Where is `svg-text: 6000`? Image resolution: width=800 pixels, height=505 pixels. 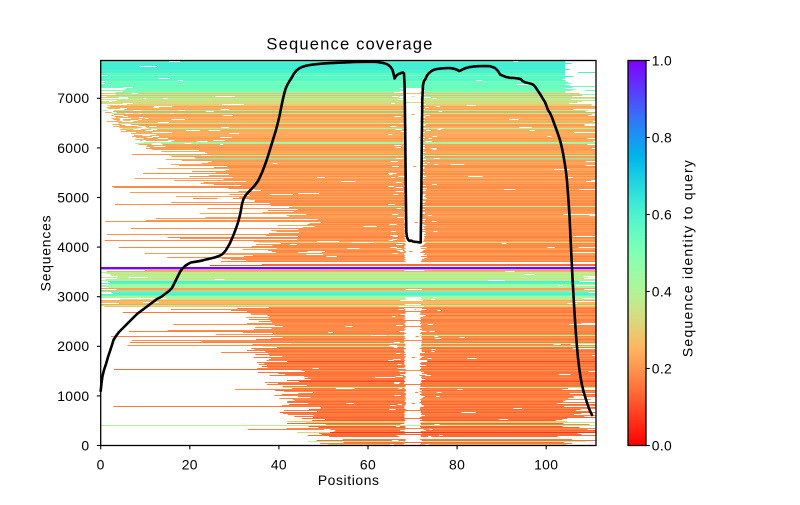 svg-text: 6000 is located at coordinates (73, 148).